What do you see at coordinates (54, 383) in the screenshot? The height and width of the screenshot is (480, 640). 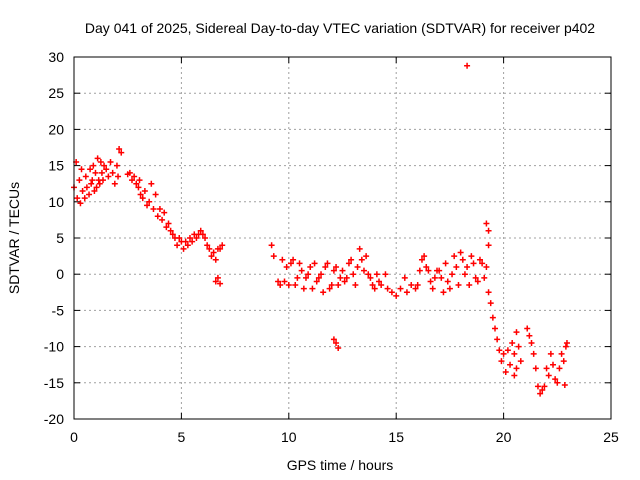 I see `y-tick-label: -15` at bounding box center [54, 383].